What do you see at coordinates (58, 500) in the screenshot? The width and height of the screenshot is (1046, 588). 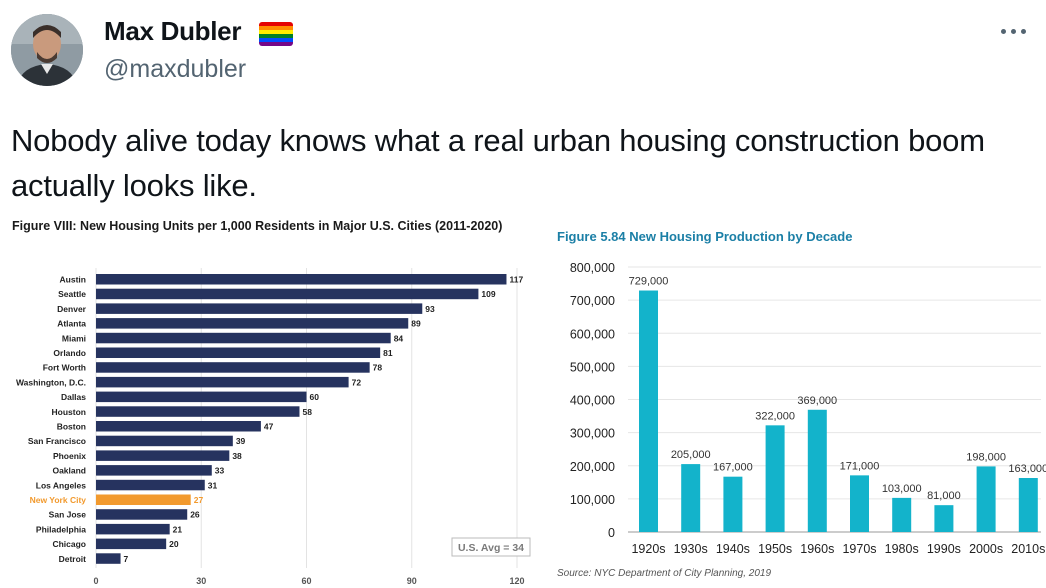 I see `category-label: New York City` at bounding box center [58, 500].